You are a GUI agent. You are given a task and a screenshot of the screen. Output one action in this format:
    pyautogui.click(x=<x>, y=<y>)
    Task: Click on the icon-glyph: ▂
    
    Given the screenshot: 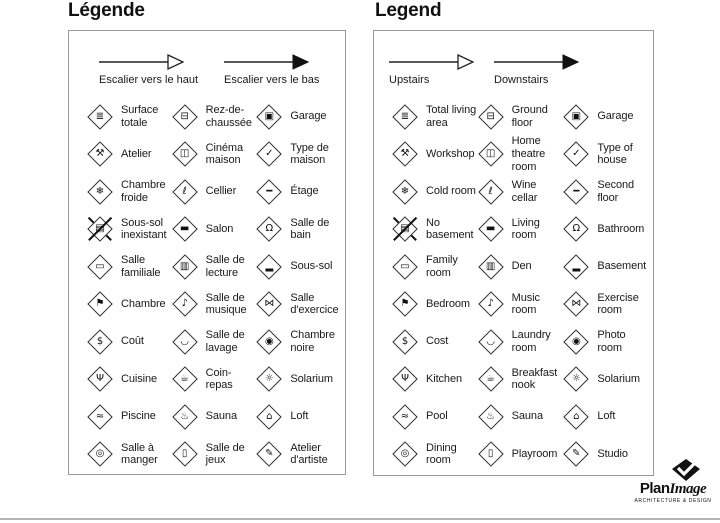 What is the action you would take?
    pyautogui.click(x=576, y=266)
    